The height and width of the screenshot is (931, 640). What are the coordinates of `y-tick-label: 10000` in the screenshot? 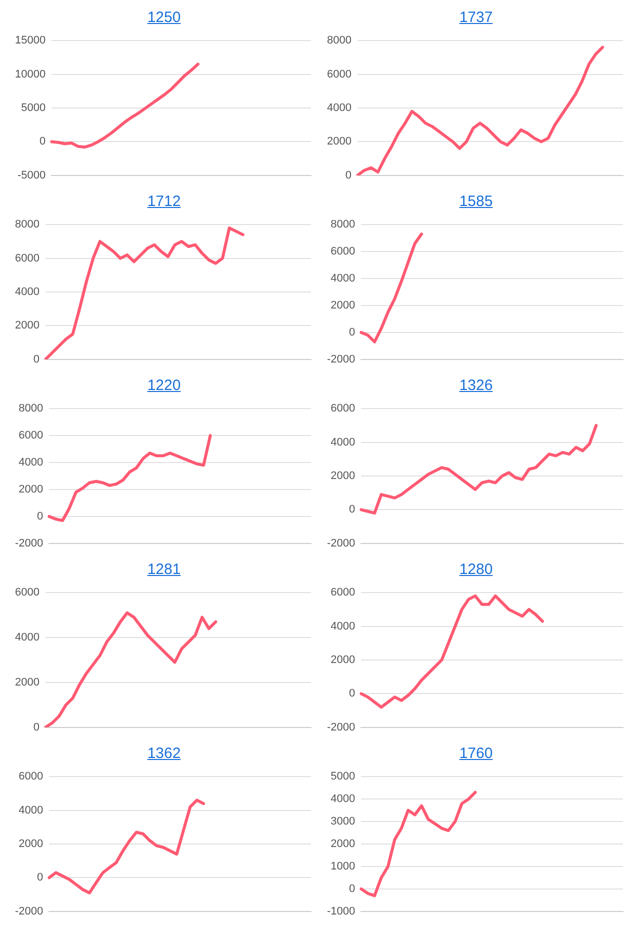 It's located at (30, 74).